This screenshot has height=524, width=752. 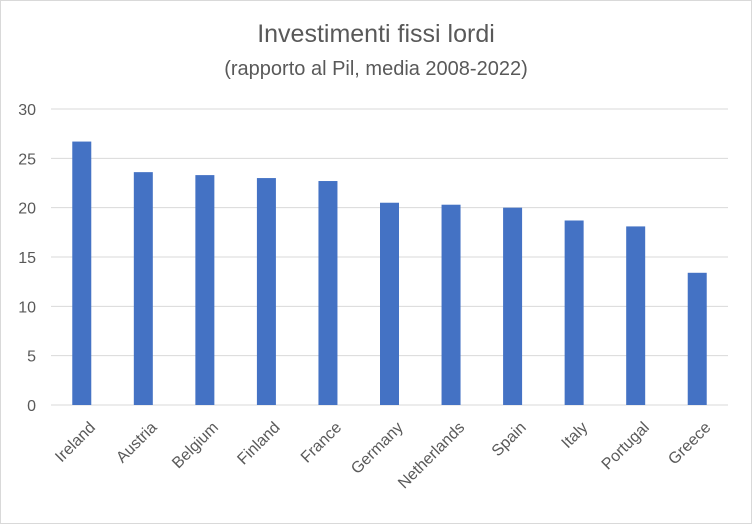 I want to click on x-tick-label-austria: Austria, so click(x=136, y=442).